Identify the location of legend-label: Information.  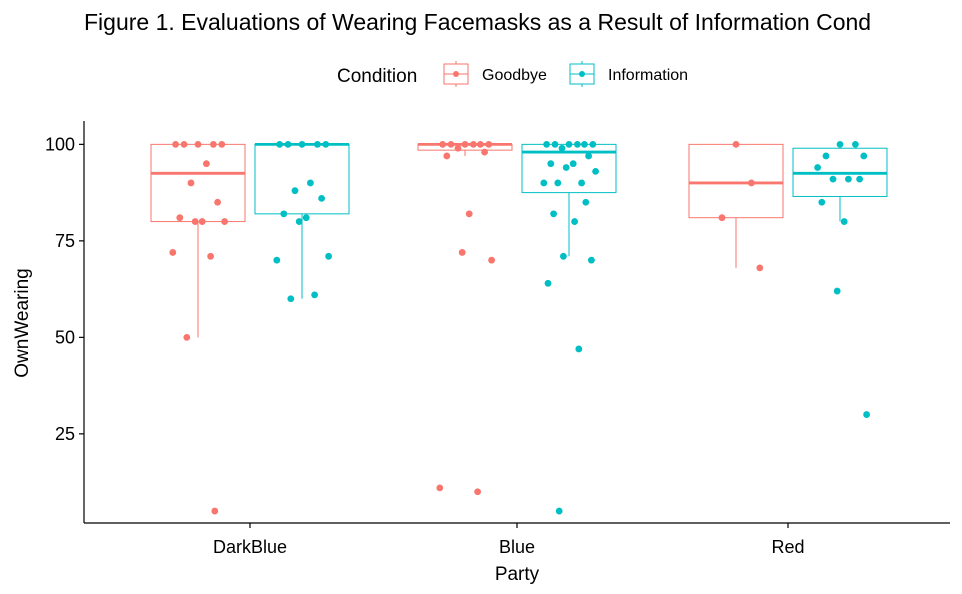
(648, 75).